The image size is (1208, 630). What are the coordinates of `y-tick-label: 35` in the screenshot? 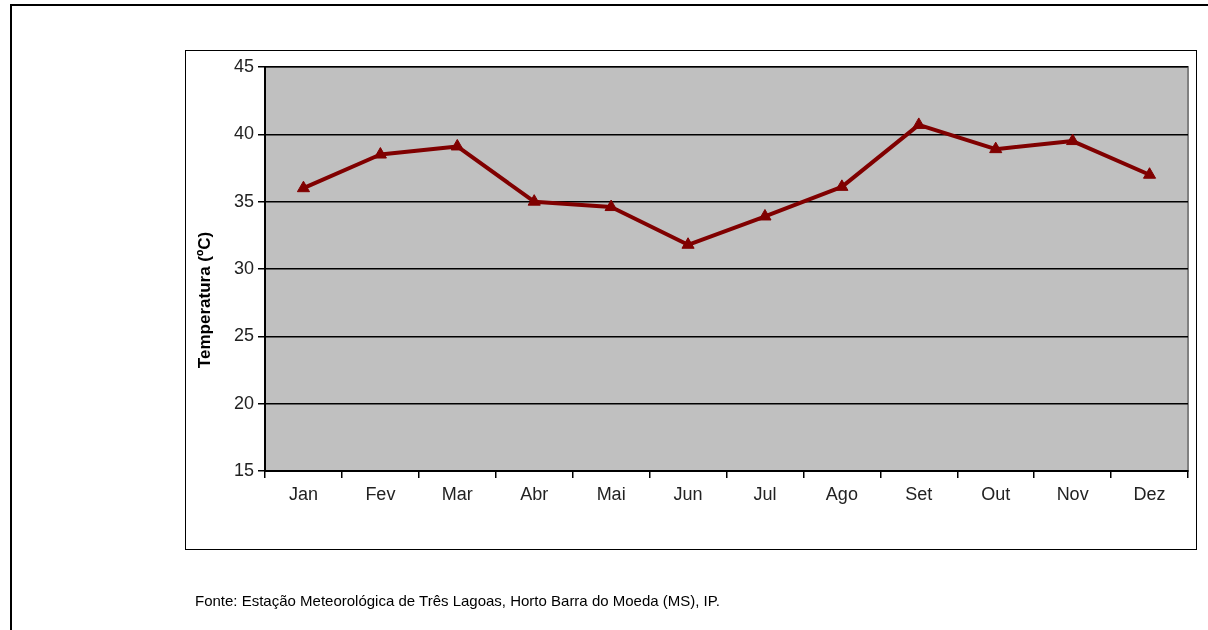 It's located at (243, 200).